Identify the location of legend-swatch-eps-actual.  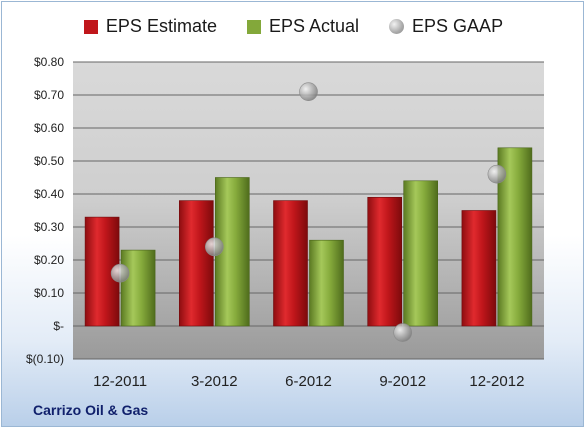
(253, 26).